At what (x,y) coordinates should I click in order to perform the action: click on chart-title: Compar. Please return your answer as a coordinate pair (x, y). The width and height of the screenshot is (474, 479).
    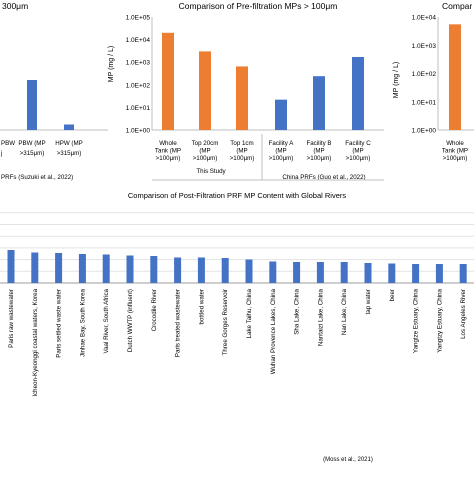
    Looking at the image, I should click on (457, 6).